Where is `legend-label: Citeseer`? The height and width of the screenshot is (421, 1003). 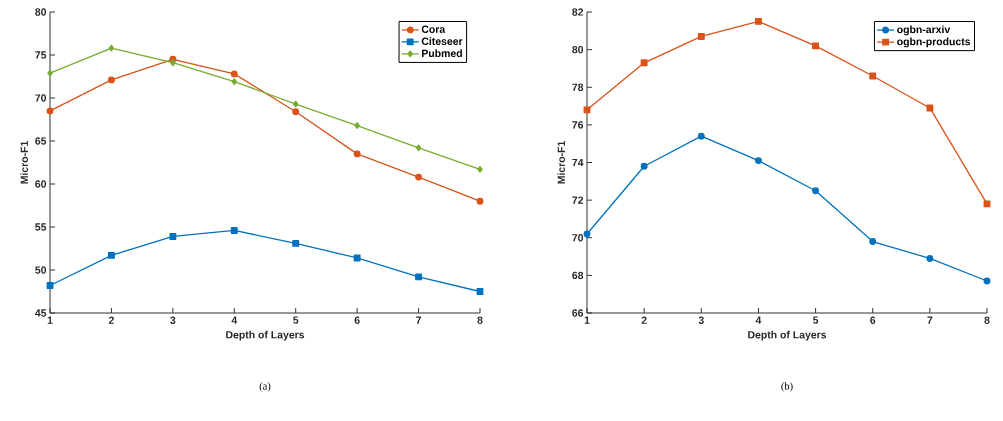 legend-label: Citeseer is located at coordinates (442, 41).